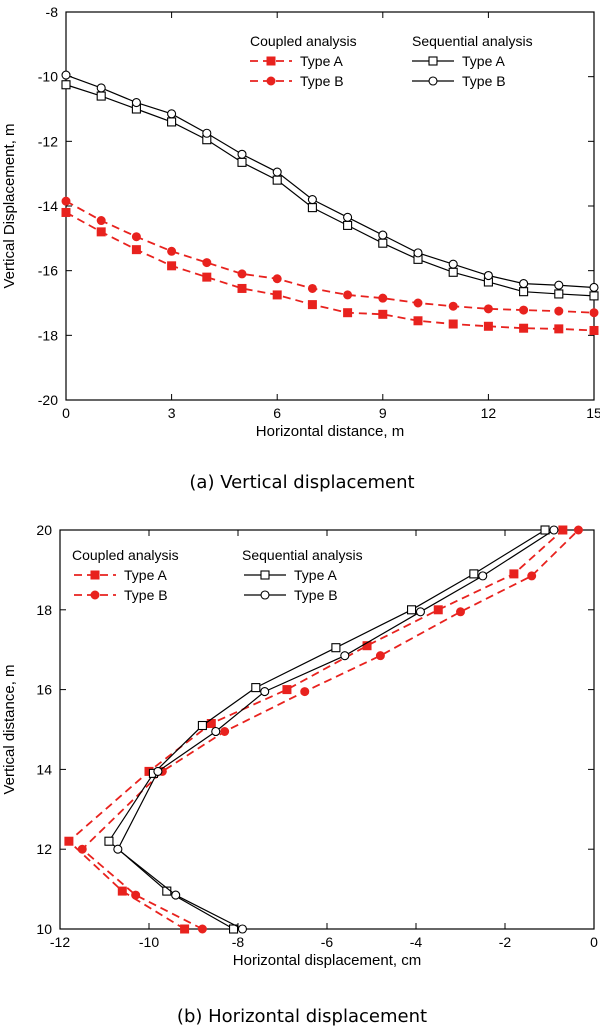  Describe the element at coordinates (301, 482) in the screenshot. I see `chart-caption: (a) Vertical displacement` at that location.